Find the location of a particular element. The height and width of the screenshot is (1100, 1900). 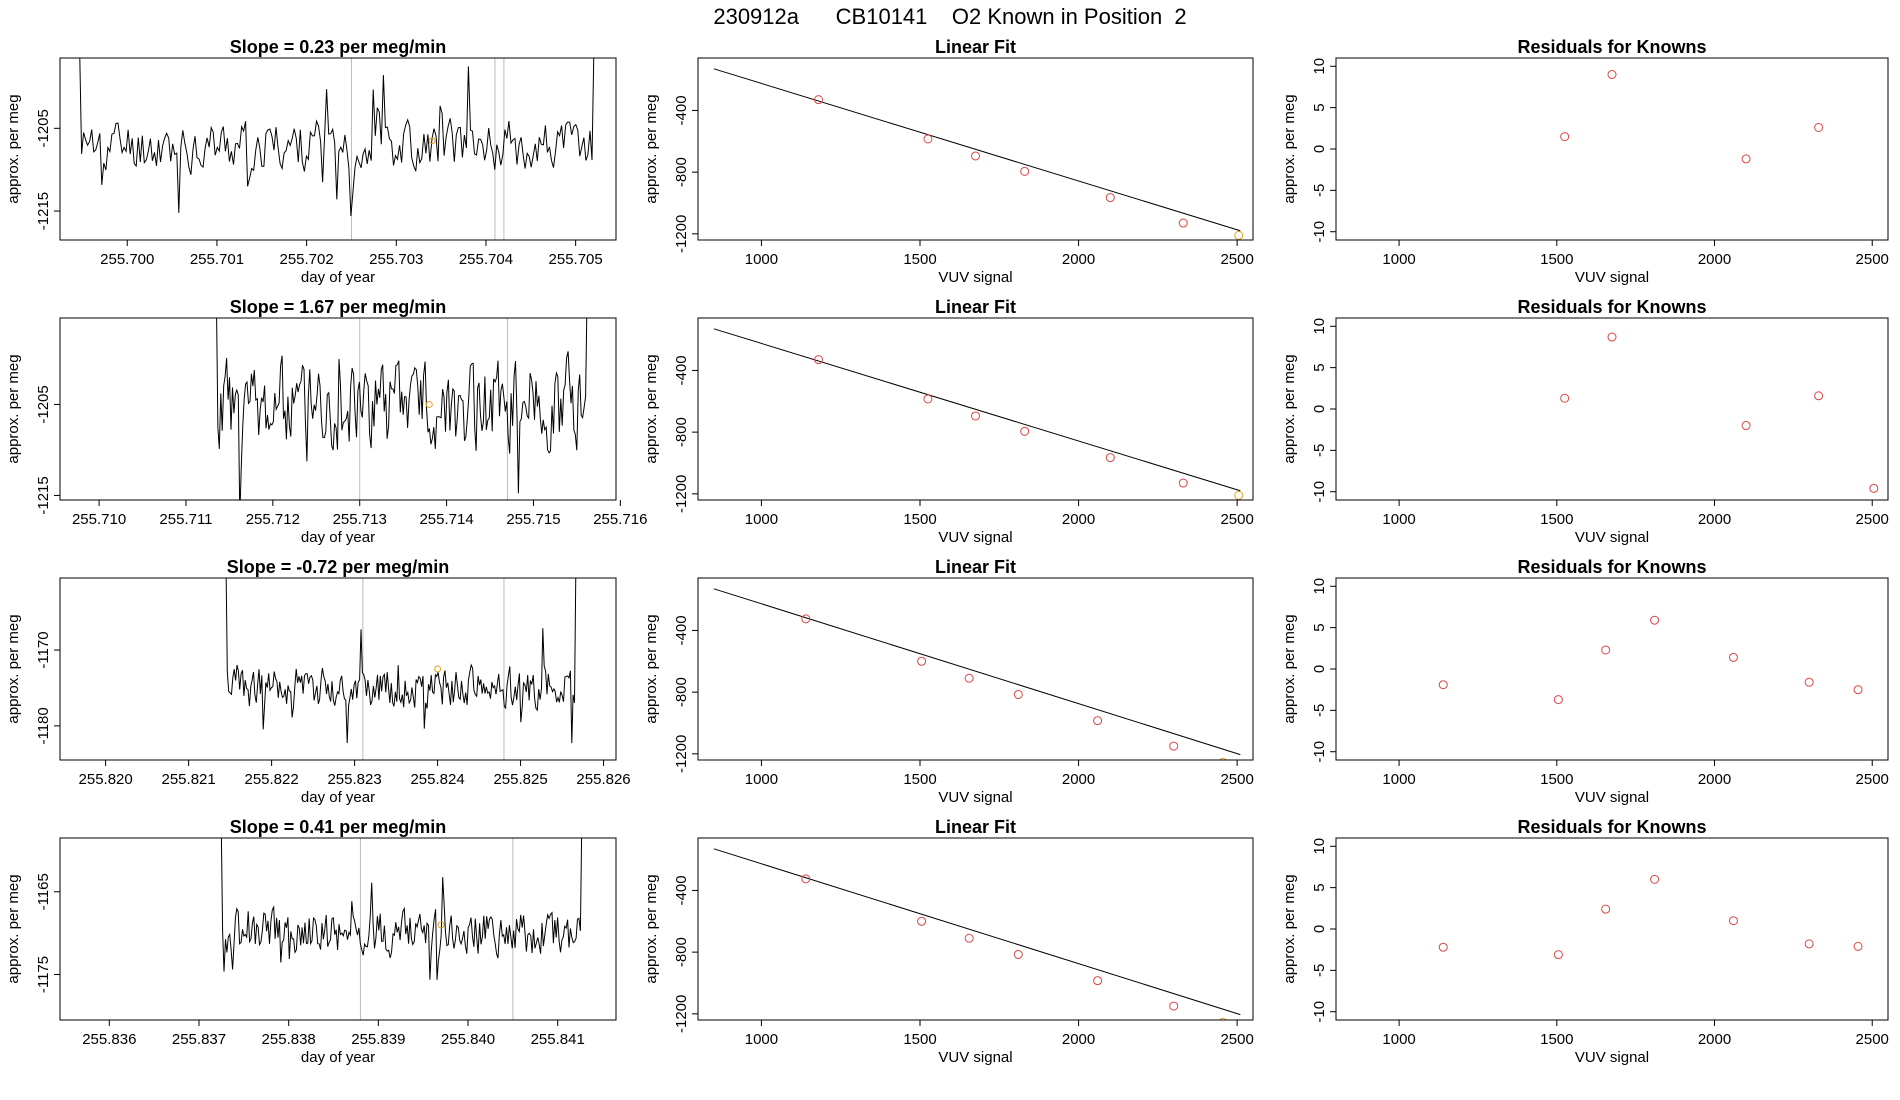

x-tick-label: 255.704 is located at coordinates (486, 259).